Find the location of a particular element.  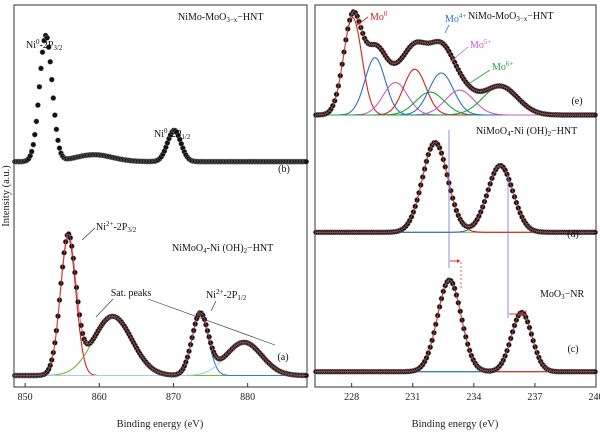

ni0-2p12-label: Ni0-2P1/2 is located at coordinates (172, 134).